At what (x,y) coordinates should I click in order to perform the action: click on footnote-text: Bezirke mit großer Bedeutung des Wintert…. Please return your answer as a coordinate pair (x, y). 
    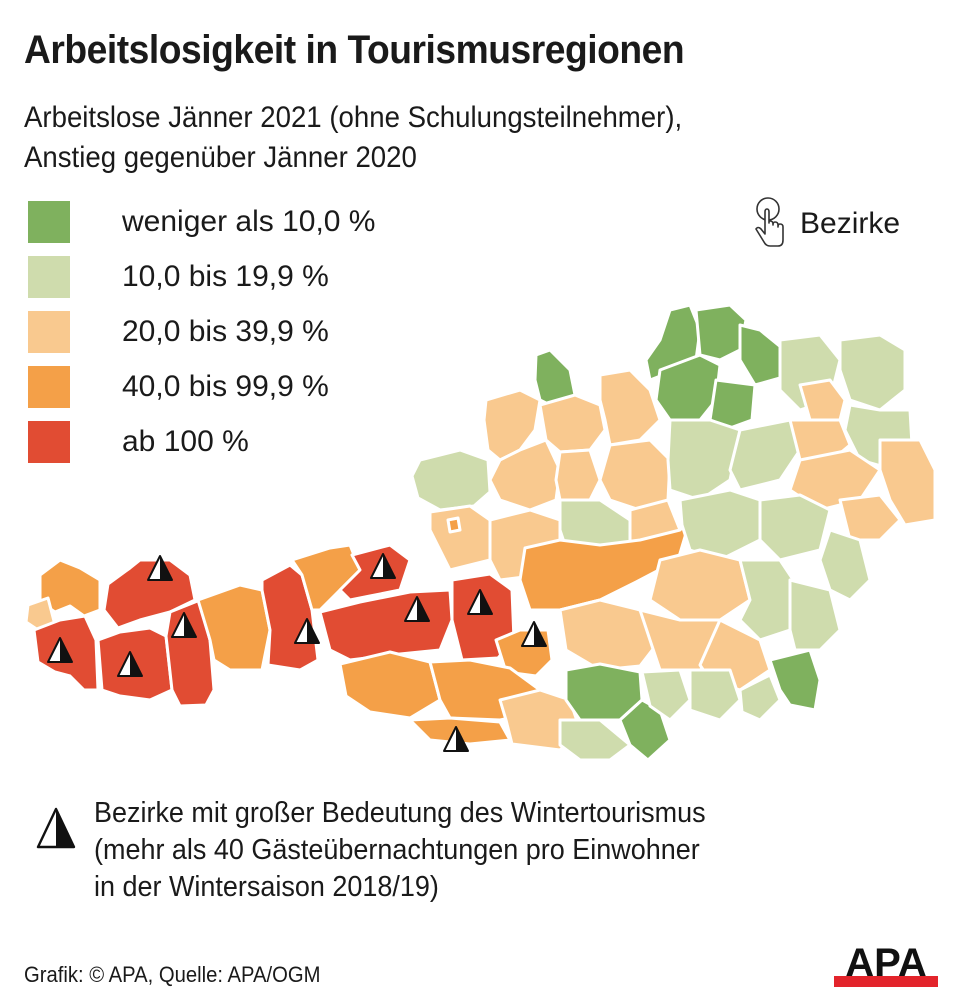
    Looking at the image, I should click on (400, 850).